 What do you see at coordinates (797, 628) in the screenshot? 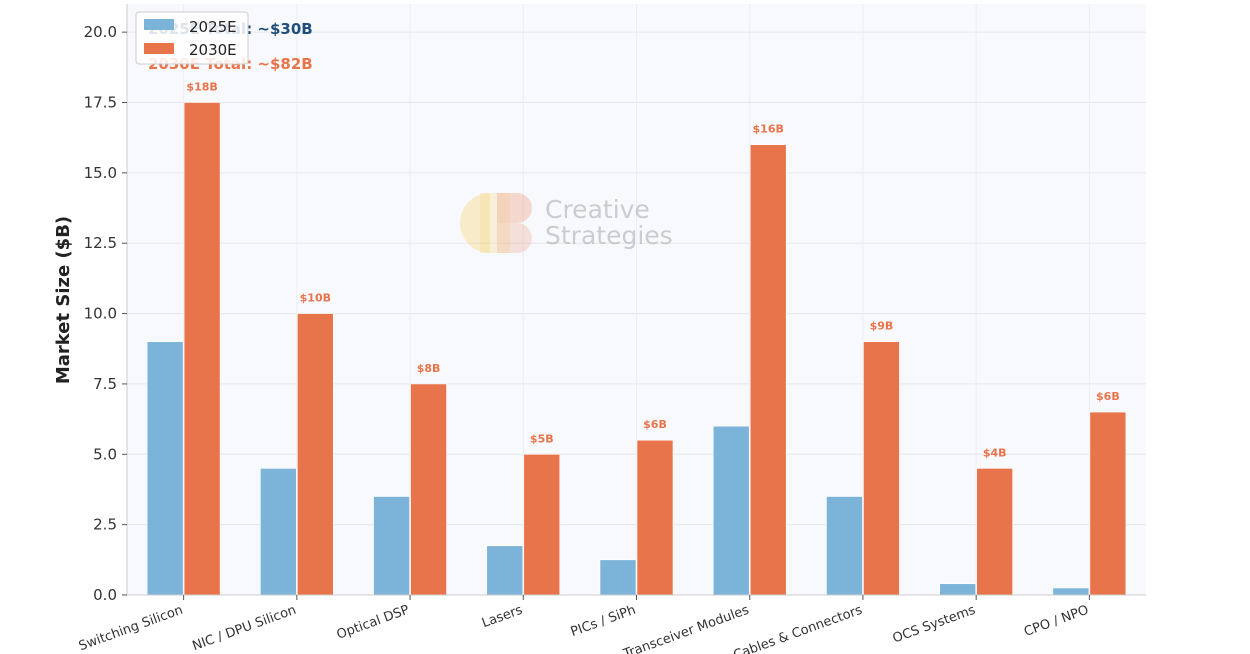
I see `x-category-label: Cables & Connectors` at bounding box center [797, 628].